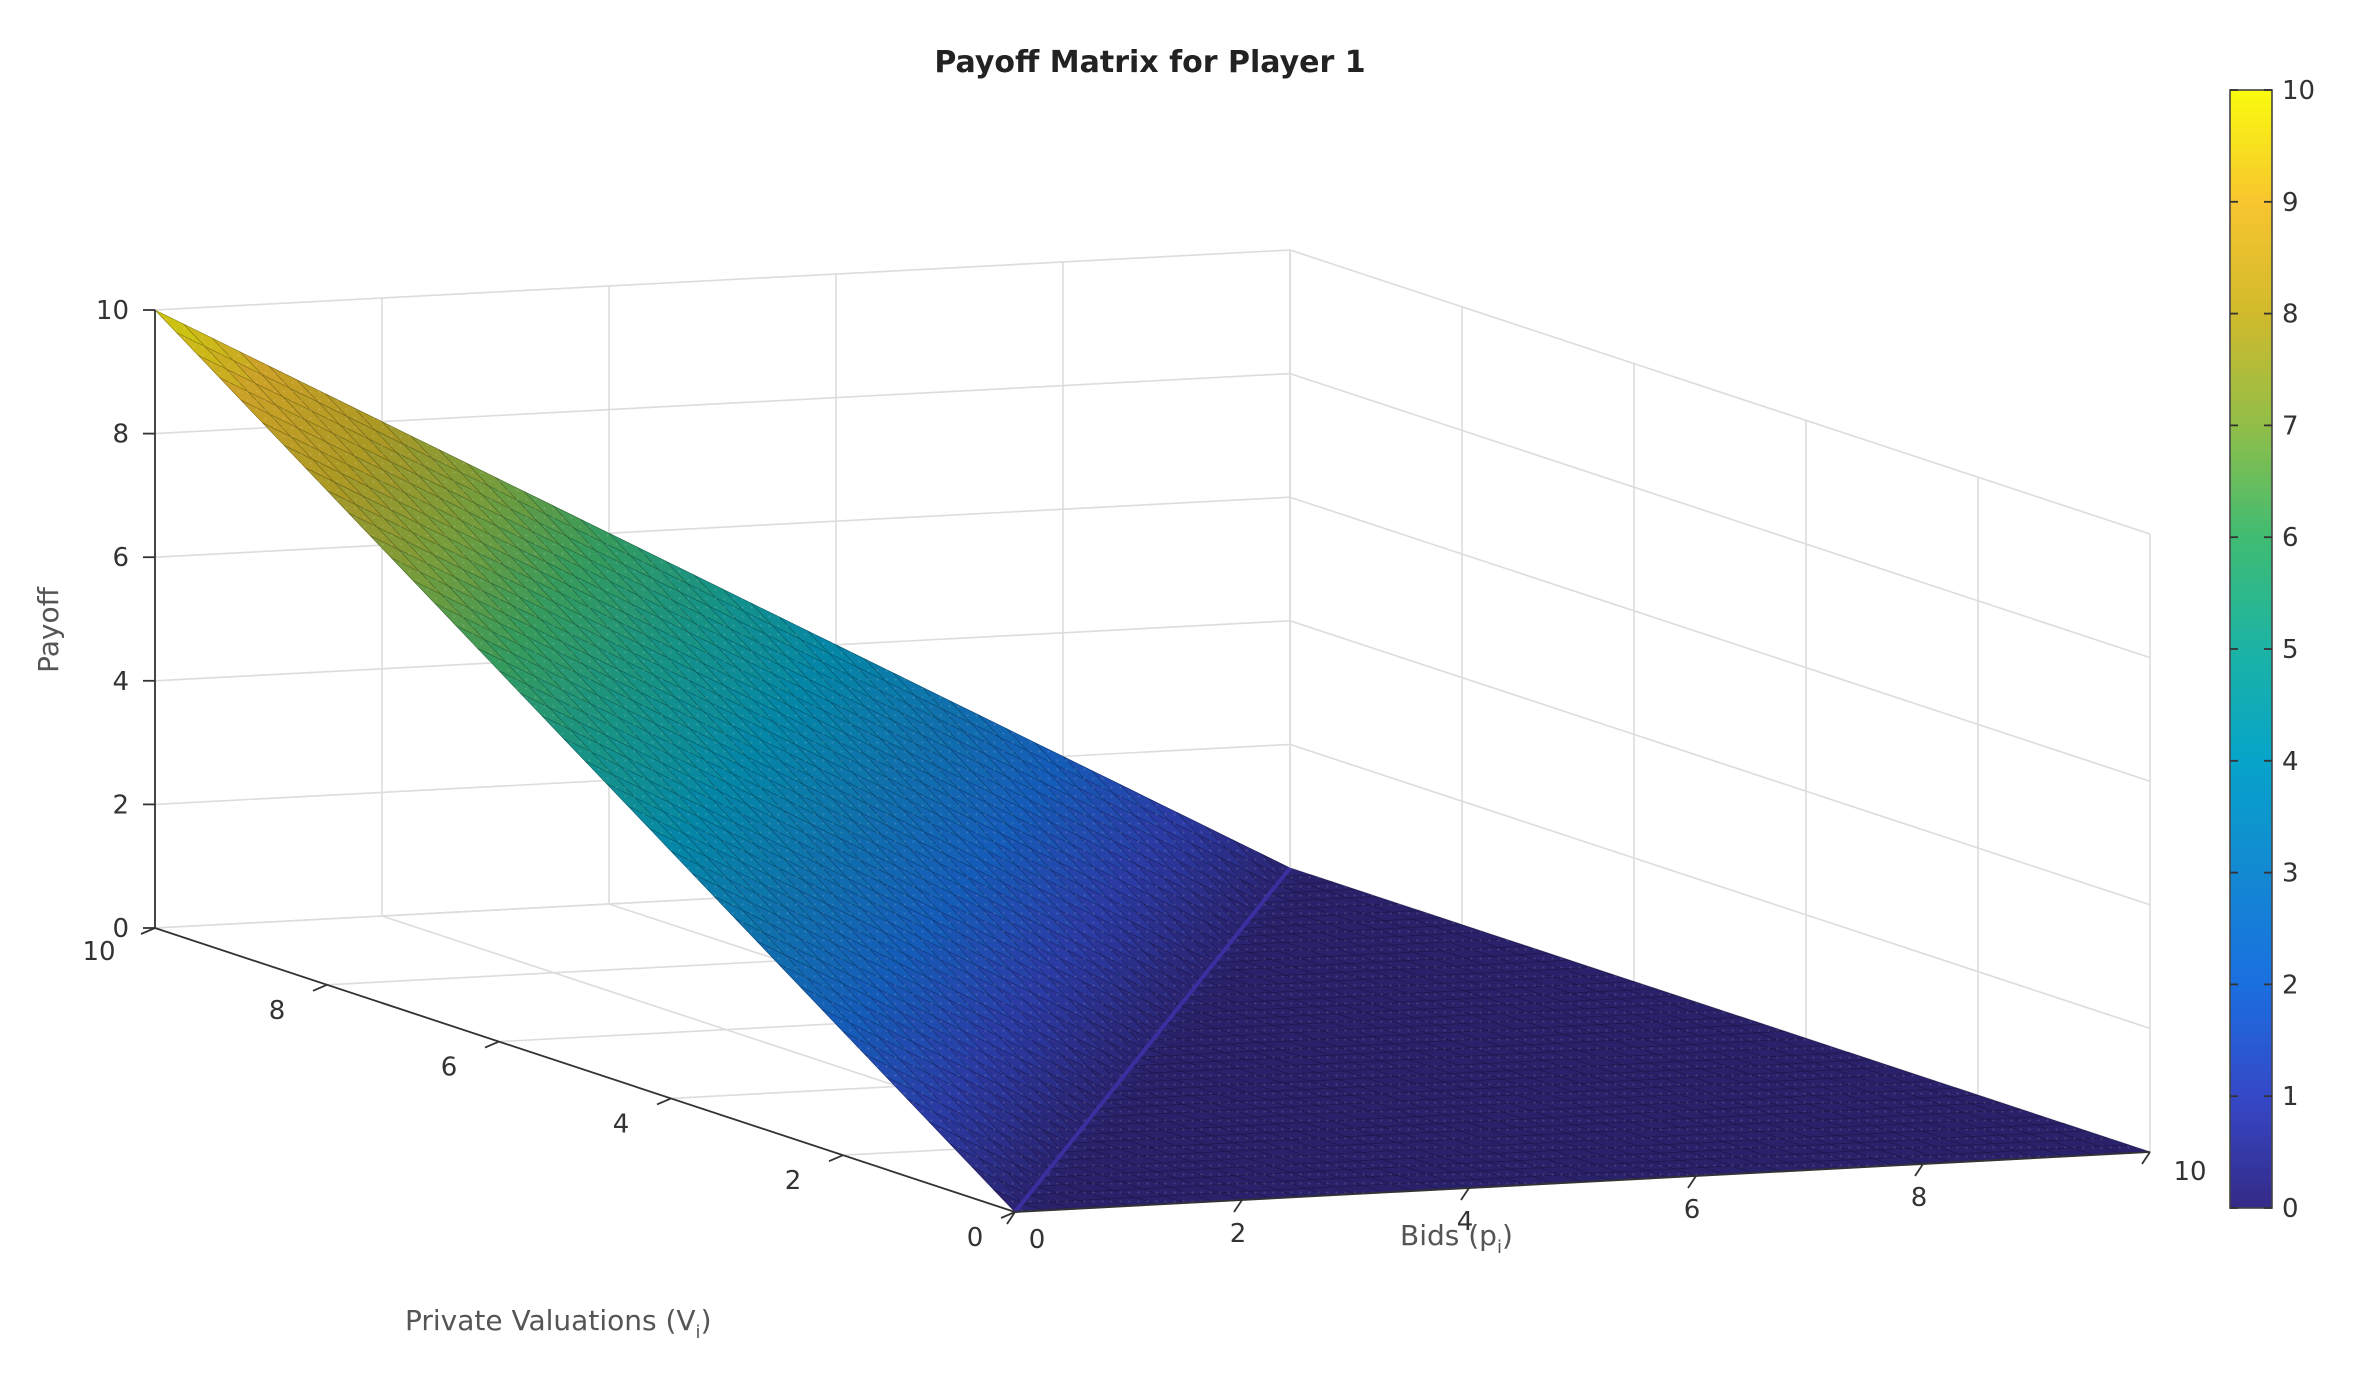 The width and height of the screenshot is (2367, 1394). I want to click on z-axis-label: Payoff, so click(48, 629).